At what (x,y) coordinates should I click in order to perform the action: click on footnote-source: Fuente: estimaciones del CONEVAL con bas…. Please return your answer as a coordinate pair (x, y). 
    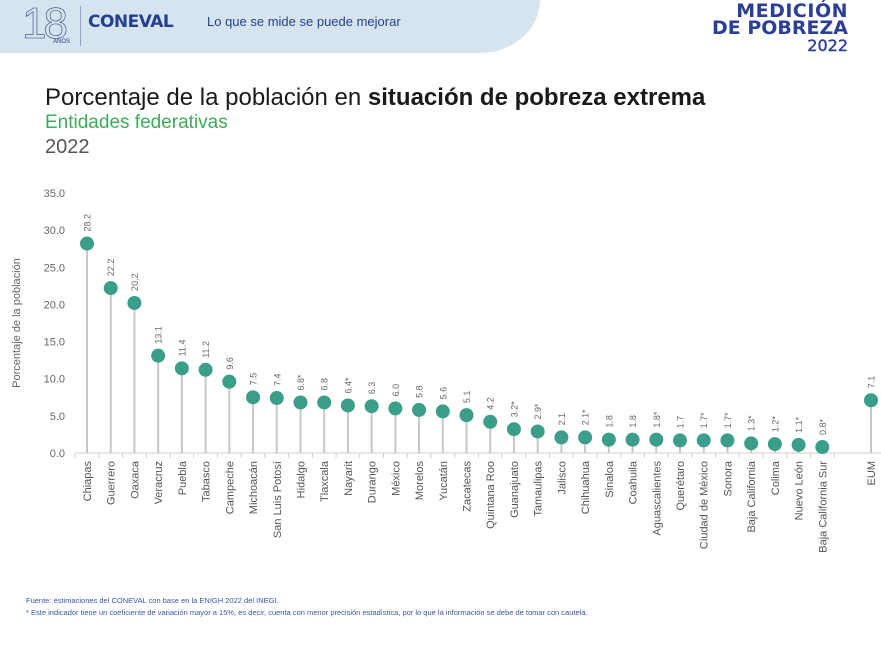
    Looking at the image, I should click on (152, 600).